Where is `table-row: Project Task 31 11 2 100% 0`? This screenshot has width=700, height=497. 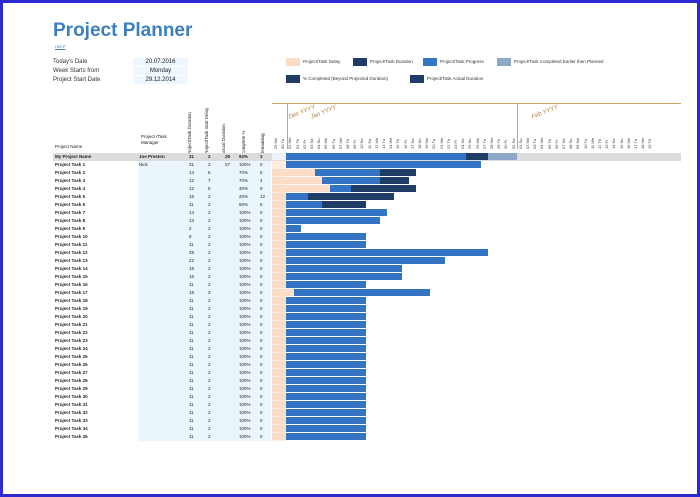 table-row: Project Task 31 11 2 100% 0 is located at coordinates (367, 405).